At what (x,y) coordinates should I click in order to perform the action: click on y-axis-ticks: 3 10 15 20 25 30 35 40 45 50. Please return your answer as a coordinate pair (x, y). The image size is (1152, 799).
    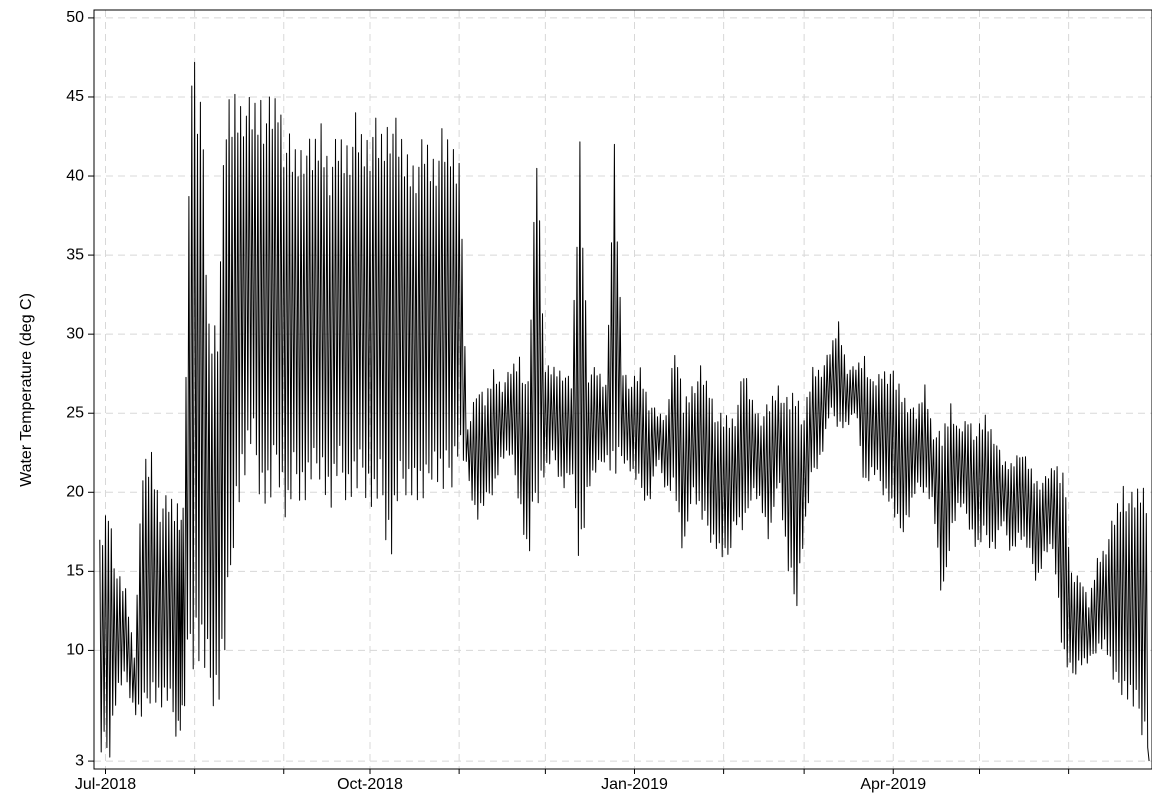
    Looking at the image, I should click on (80, 389).